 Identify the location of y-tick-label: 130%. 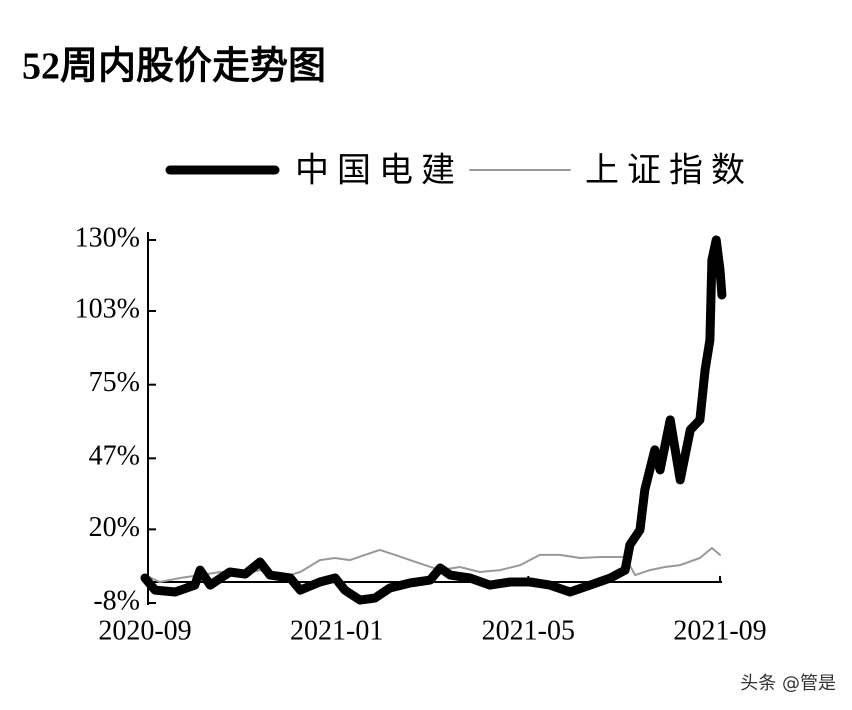
(107, 237).